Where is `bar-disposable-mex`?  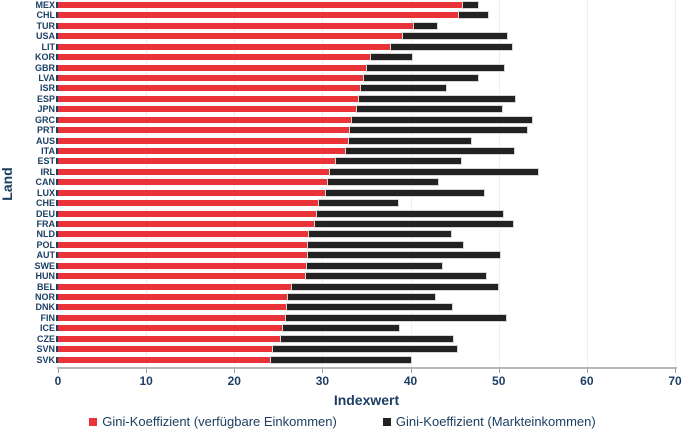 bar-disposable-mex is located at coordinates (261, 5).